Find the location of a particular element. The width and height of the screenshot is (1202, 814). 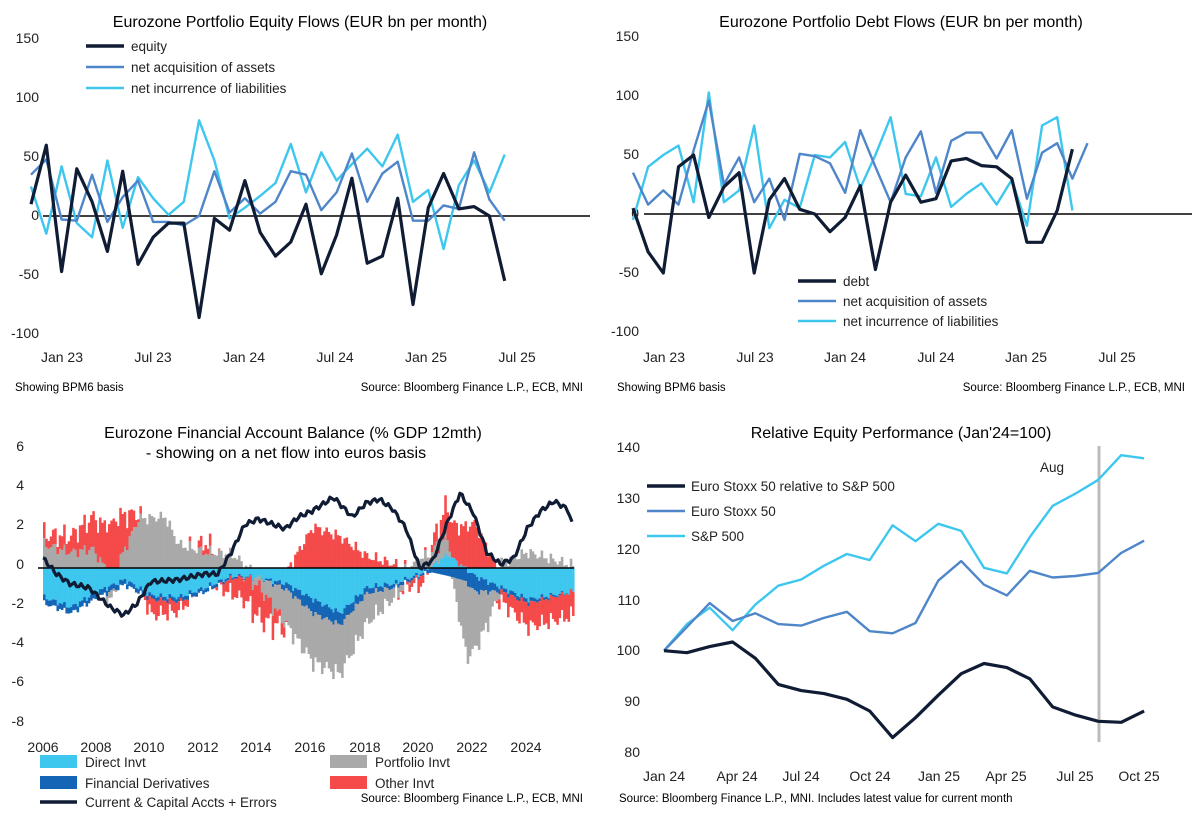

x-tick: 2010 is located at coordinates (148, 747).